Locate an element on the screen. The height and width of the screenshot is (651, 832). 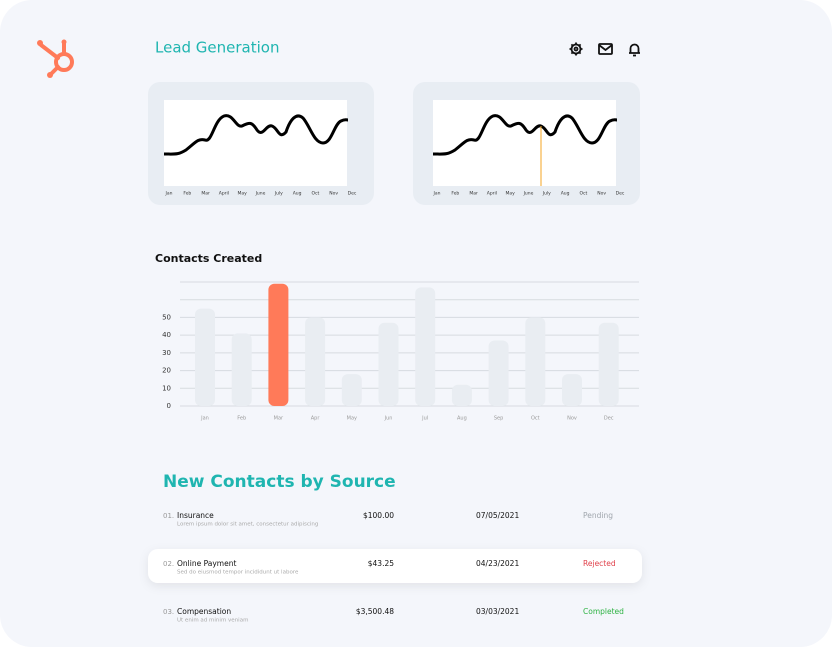
row-date: 04/23/2021 is located at coordinates (497, 563).